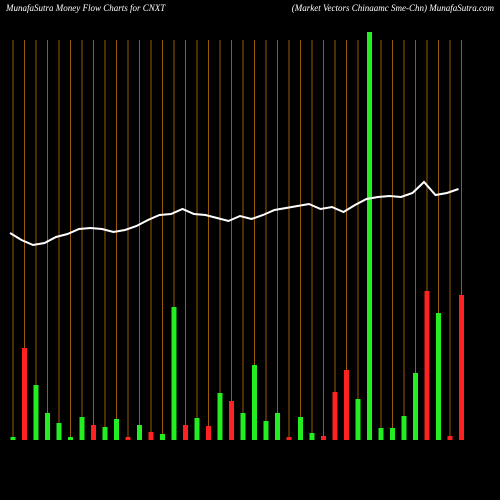 Image resolution: width=500 pixels, height=500 pixels. I want to click on chart-title: MunafaSutra Money Flow Charts for CNXT, so click(85, 8).